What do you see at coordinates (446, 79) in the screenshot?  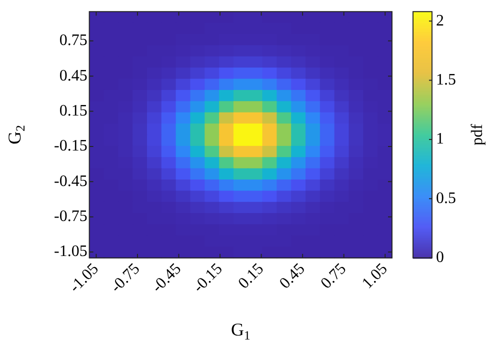 I see `color-bar-label: 1.5` at bounding box center [446, 79].